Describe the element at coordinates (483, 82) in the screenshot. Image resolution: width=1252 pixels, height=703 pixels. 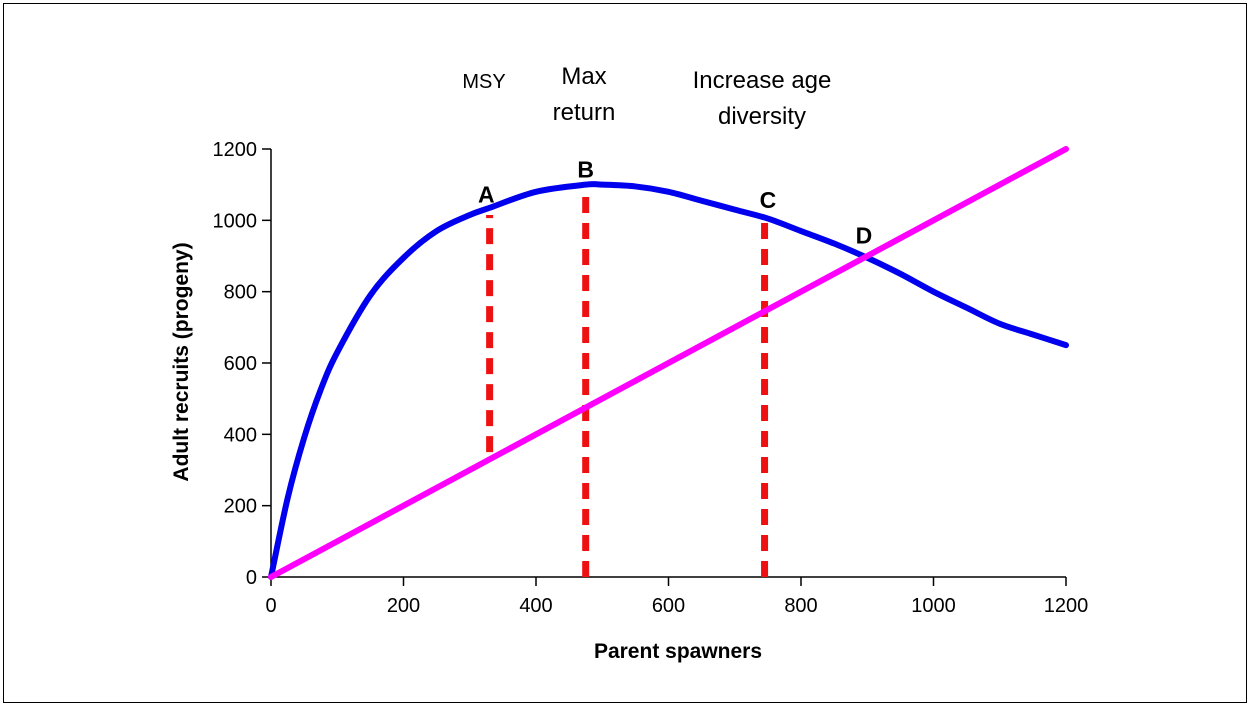
I see `annotation-msy: MSY` at that location.